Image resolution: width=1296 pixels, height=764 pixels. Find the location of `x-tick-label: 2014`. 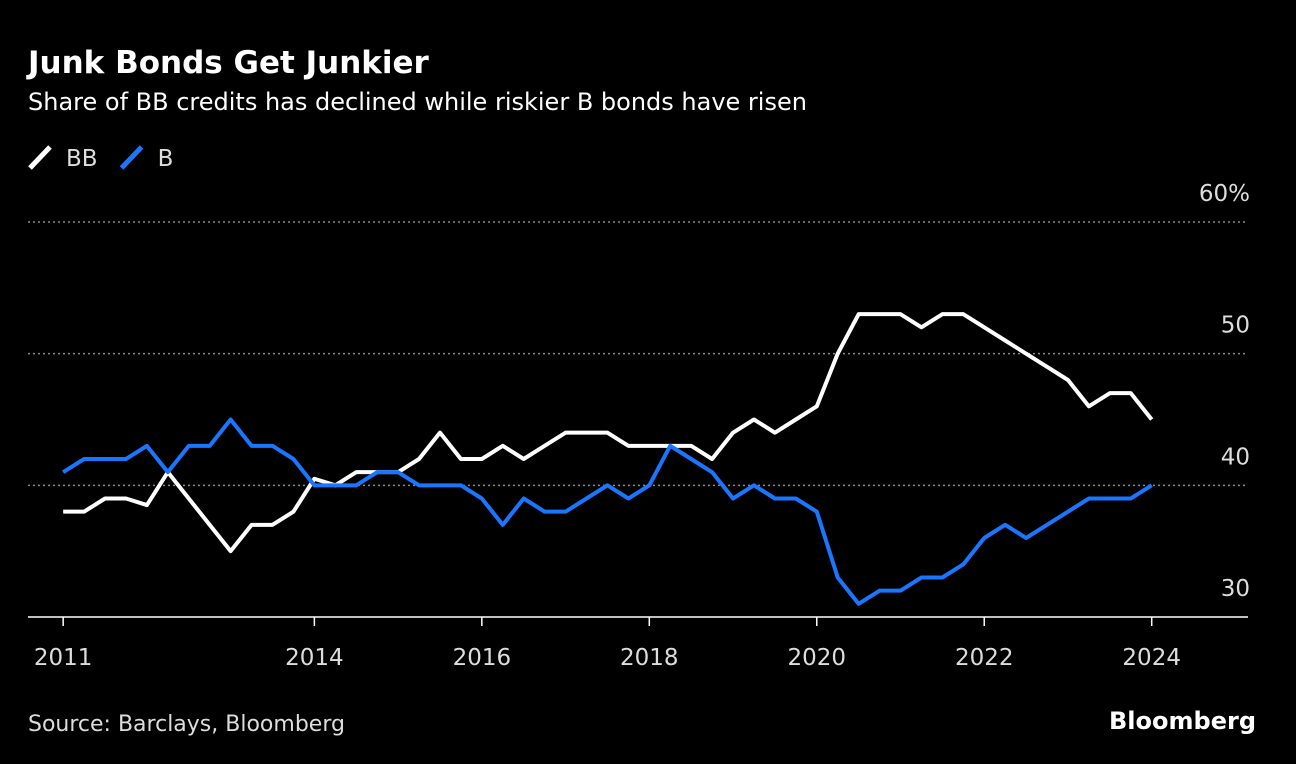

x-tick-label: 2014 is located at coordinates (314, 658).